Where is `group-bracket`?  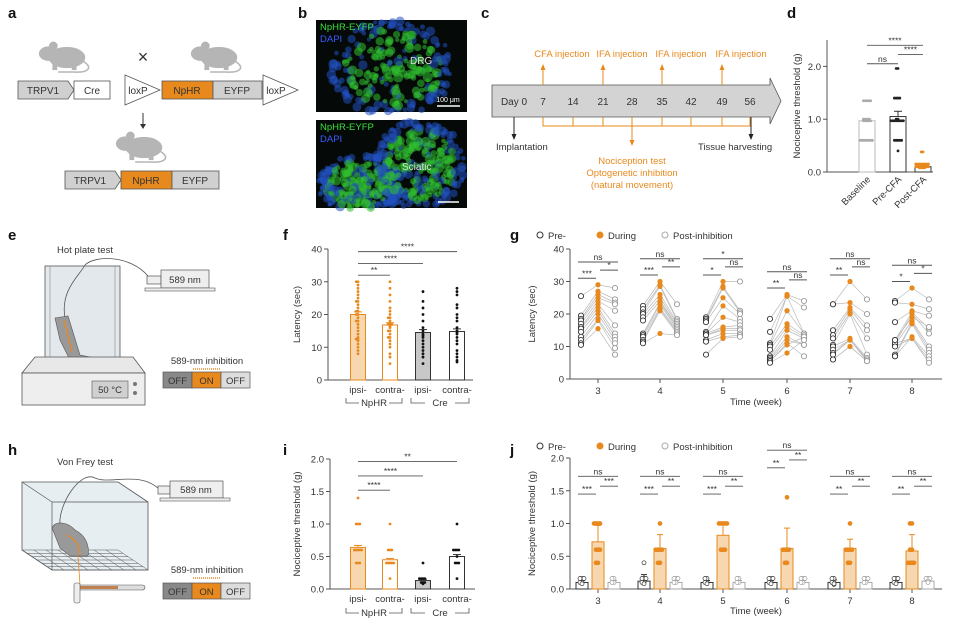
group-bracket is located at coordinates (462, 401).